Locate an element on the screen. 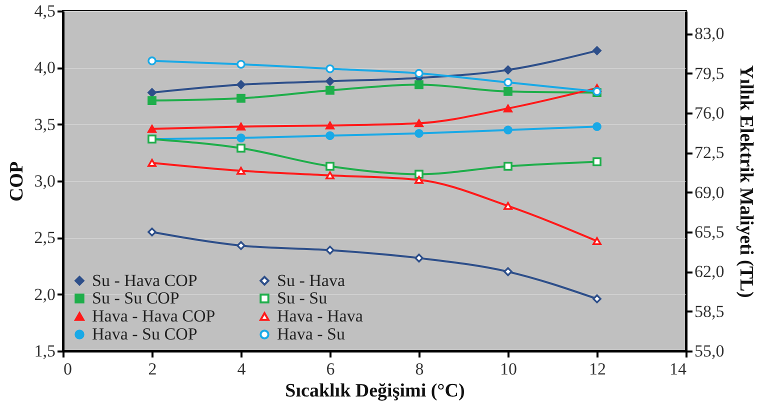  y2-tick-label: 65,5 is located at coordinates (709, 232).